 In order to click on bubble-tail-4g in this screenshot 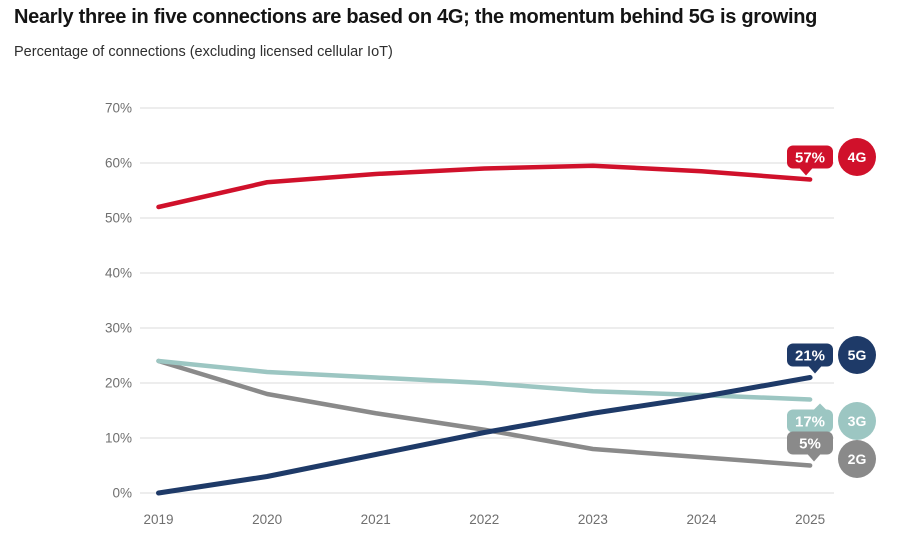, I will do `click(806, 171)`.